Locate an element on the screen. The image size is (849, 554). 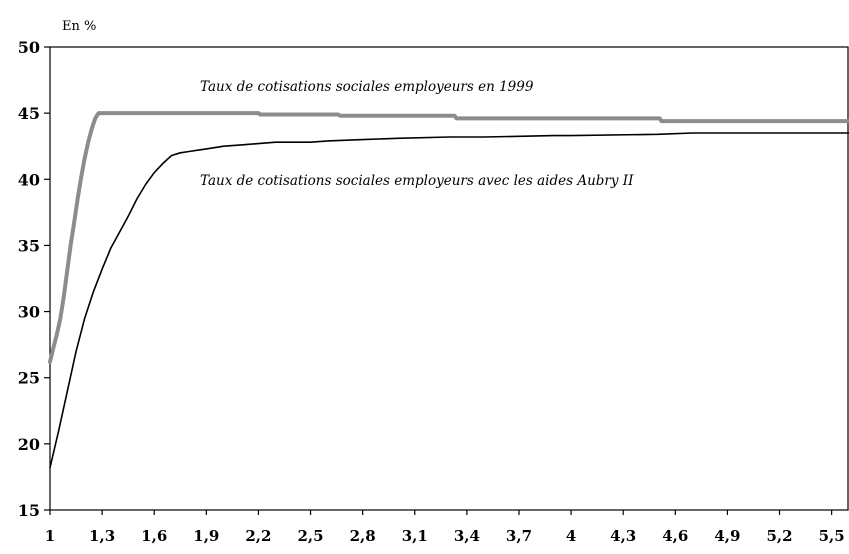
y-tick-label: 35 is located at coordinates (29, 245).